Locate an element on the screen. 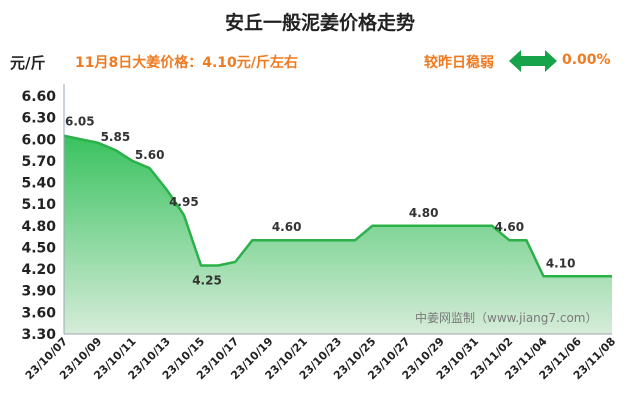 This screenshot has height=410, width=640. data-label: 4.10 is located at coordinates (561, 263).